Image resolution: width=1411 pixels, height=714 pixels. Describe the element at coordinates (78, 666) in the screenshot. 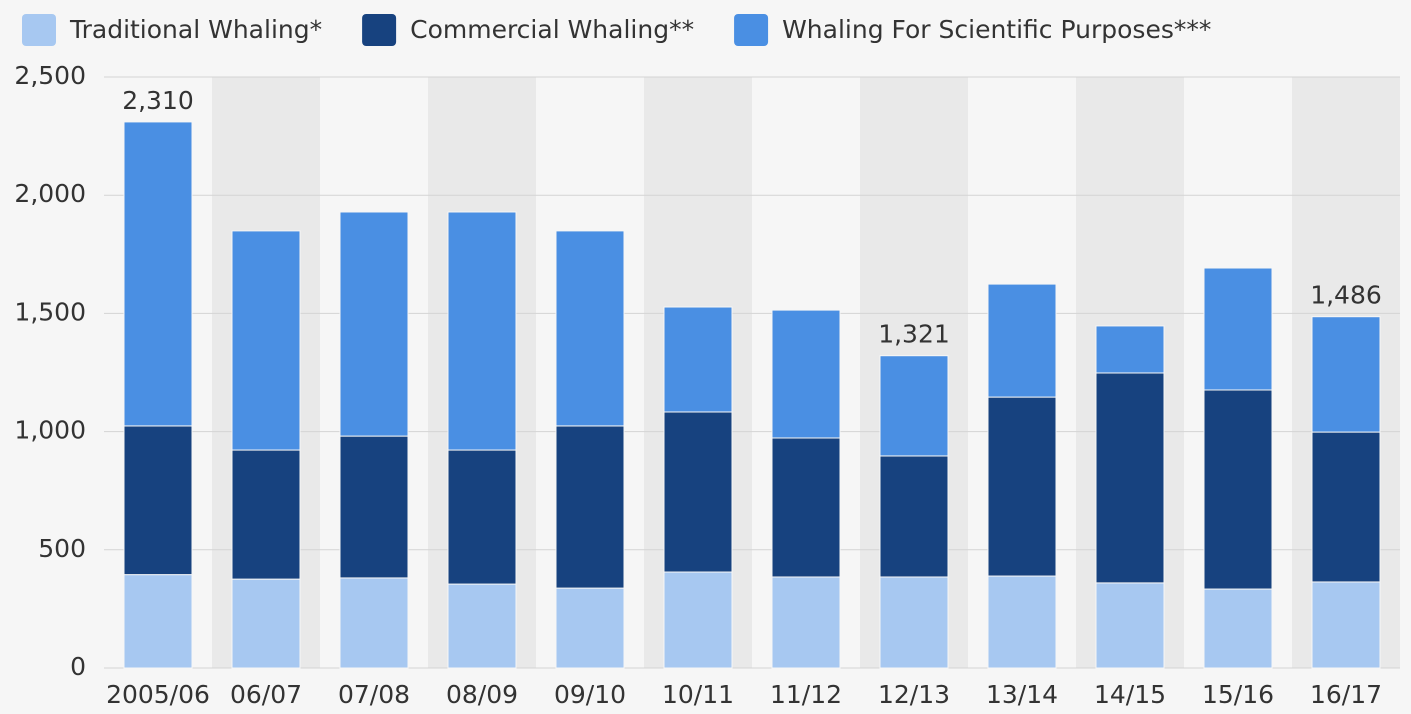

I see `y-tick-label: 0` at that location.